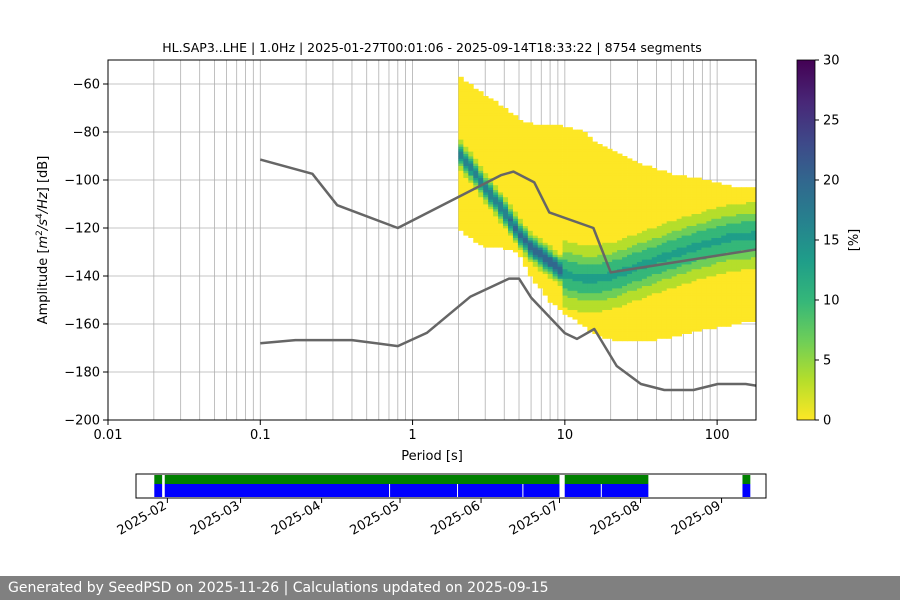 The height and width of the screenshot is (600, 900). Describe the element at coordinates (456, 518) in the screenshot. I see `timeline-tick-label: 2025-06` at that location.